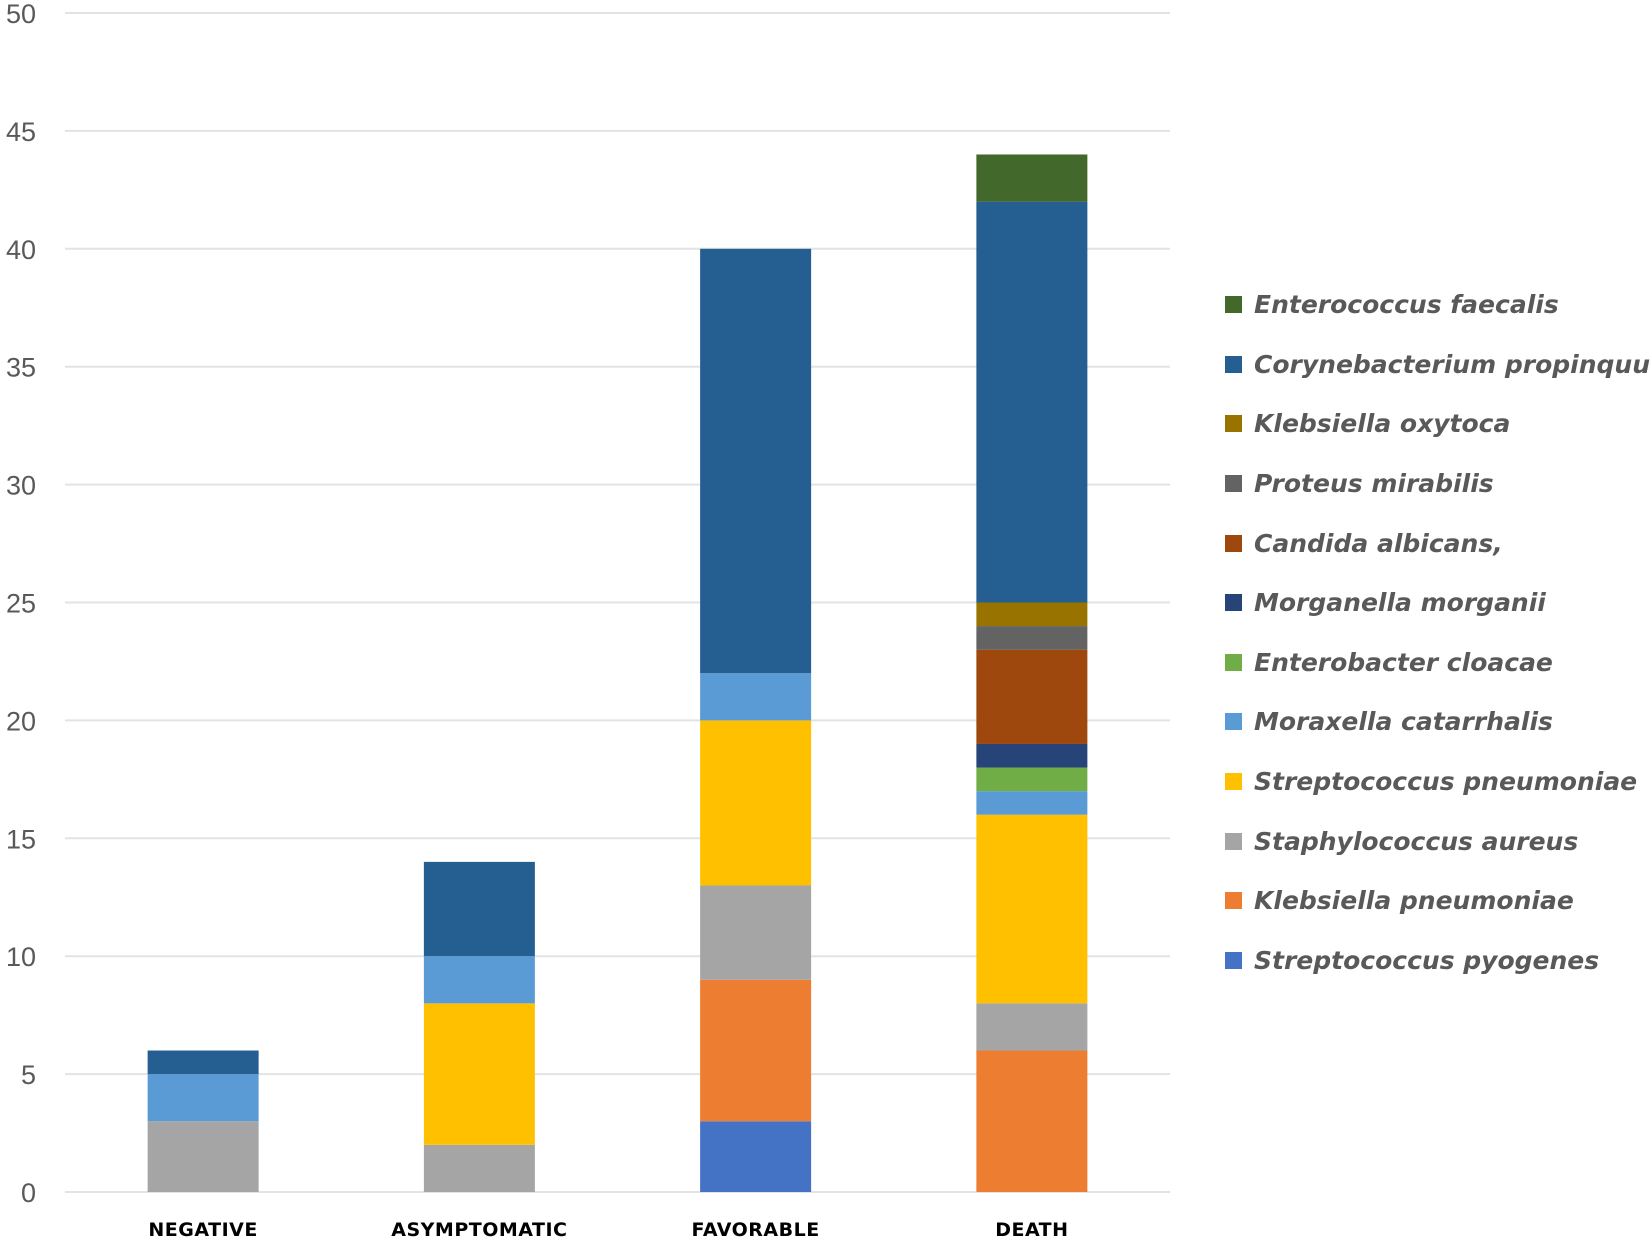  I want to click on y-tick-label: 0, so click(28, 1193).